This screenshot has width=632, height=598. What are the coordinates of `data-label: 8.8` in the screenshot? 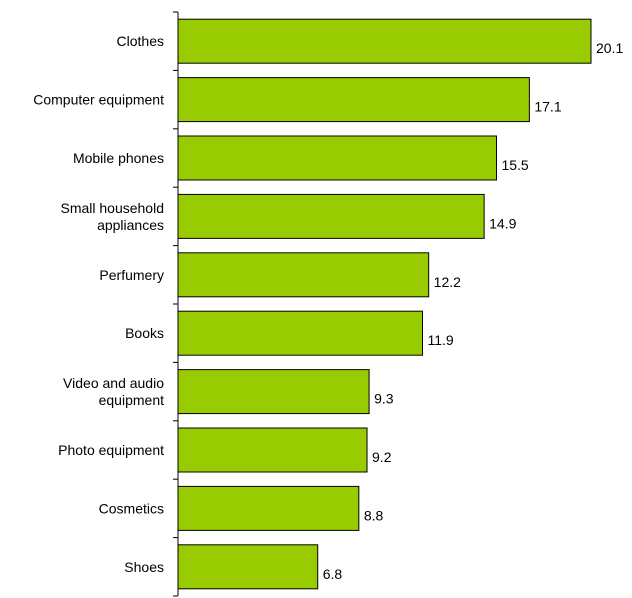 It's located at (374, 515).